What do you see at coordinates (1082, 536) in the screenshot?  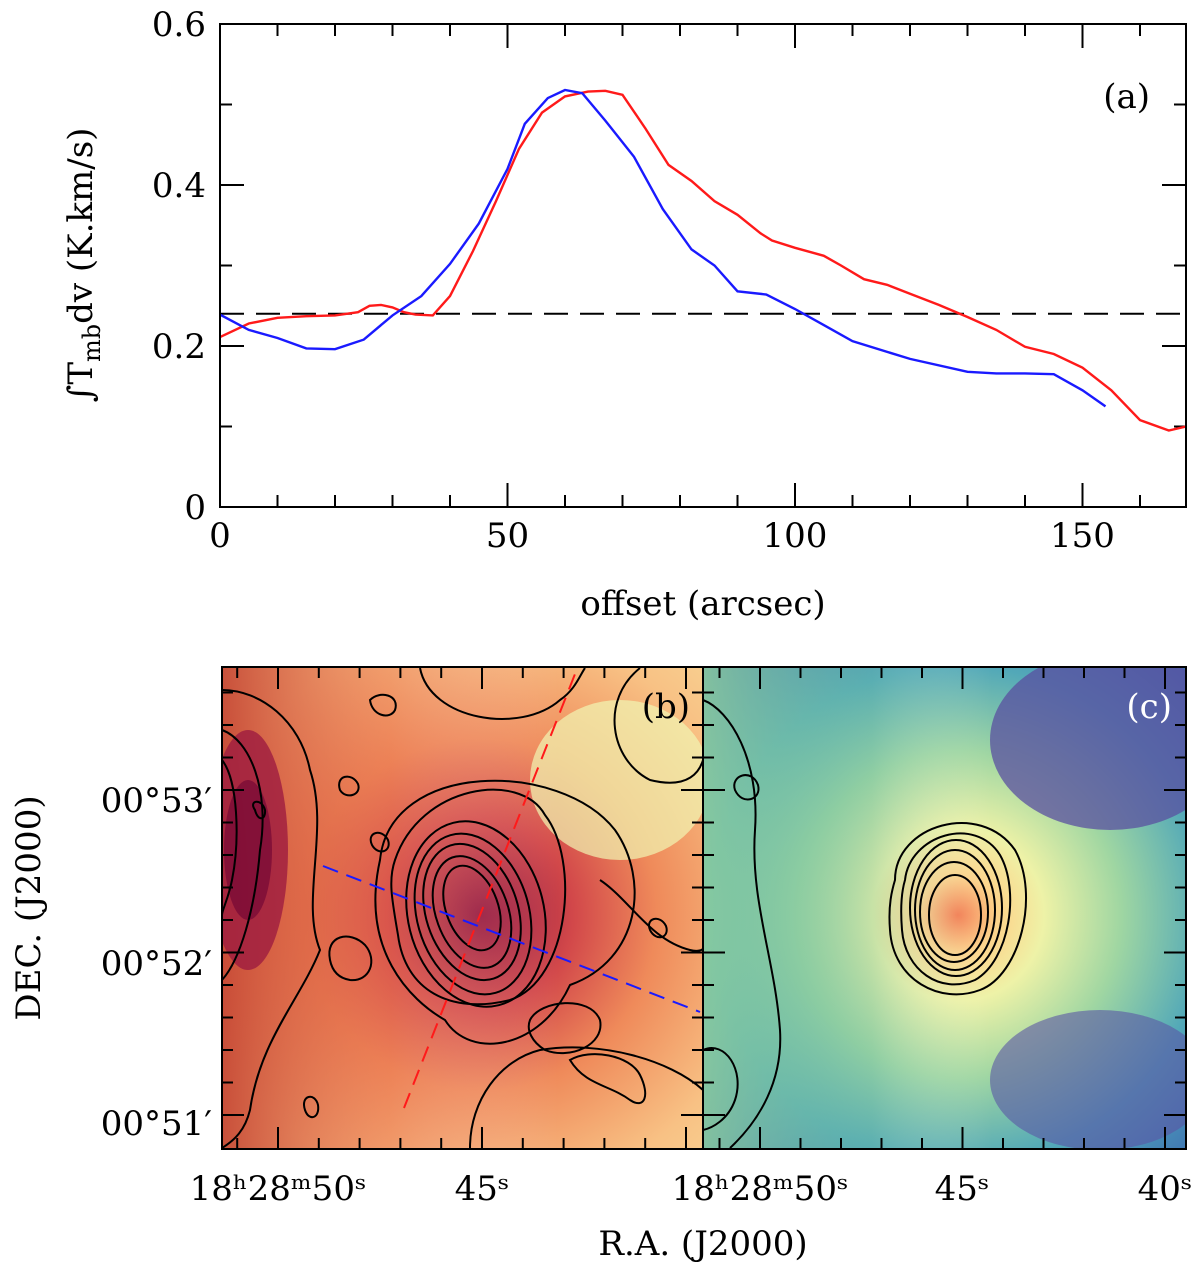 I see `x-tick-label: 150` at bounding box center [1082, 536].